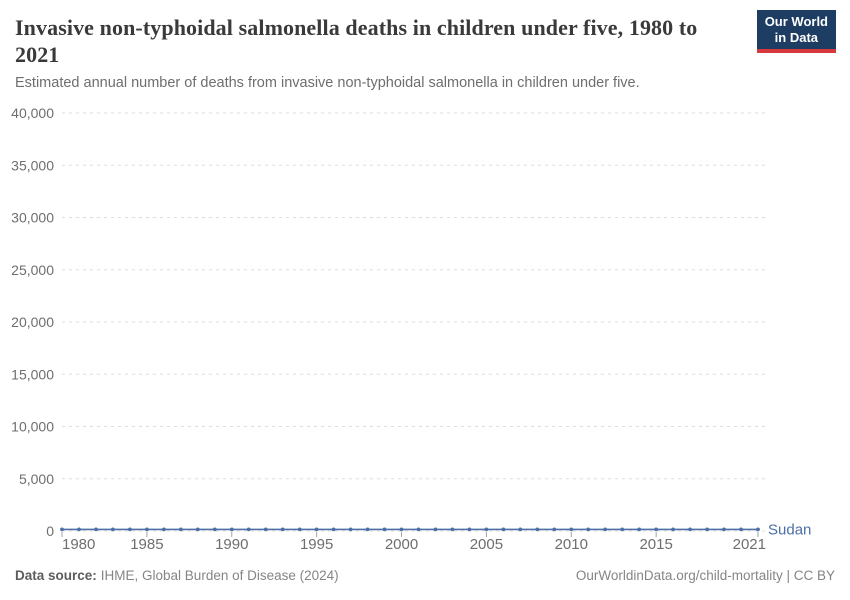 Image resolution: width=850 pixels, height=600 pixels. Describe the element at coordinates (796, 37) in the screenshot. I see `owid-logo-line2: in Data` at that location.